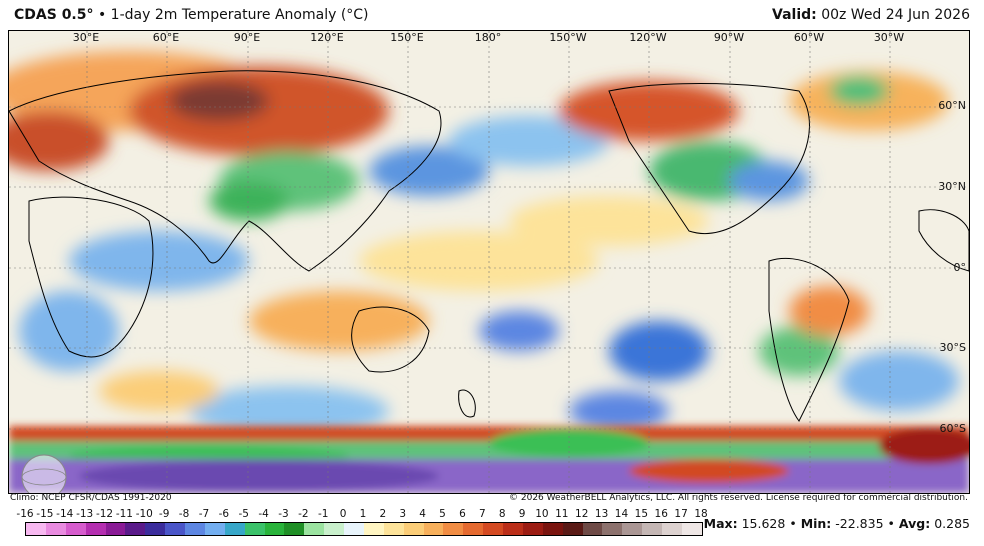  What do you see at coordinates (794, 15) in the screenshot?
I see `valid-label: Valid:` at bounding box center [794, 15].